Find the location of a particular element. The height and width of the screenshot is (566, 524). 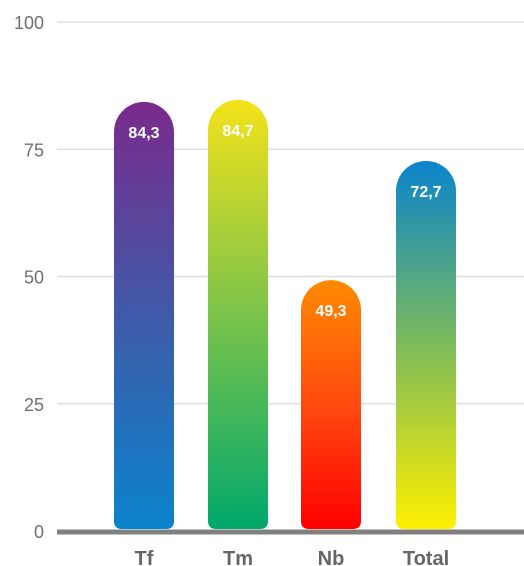

y-tick-label: 50 is located at coordinates (34, 278).